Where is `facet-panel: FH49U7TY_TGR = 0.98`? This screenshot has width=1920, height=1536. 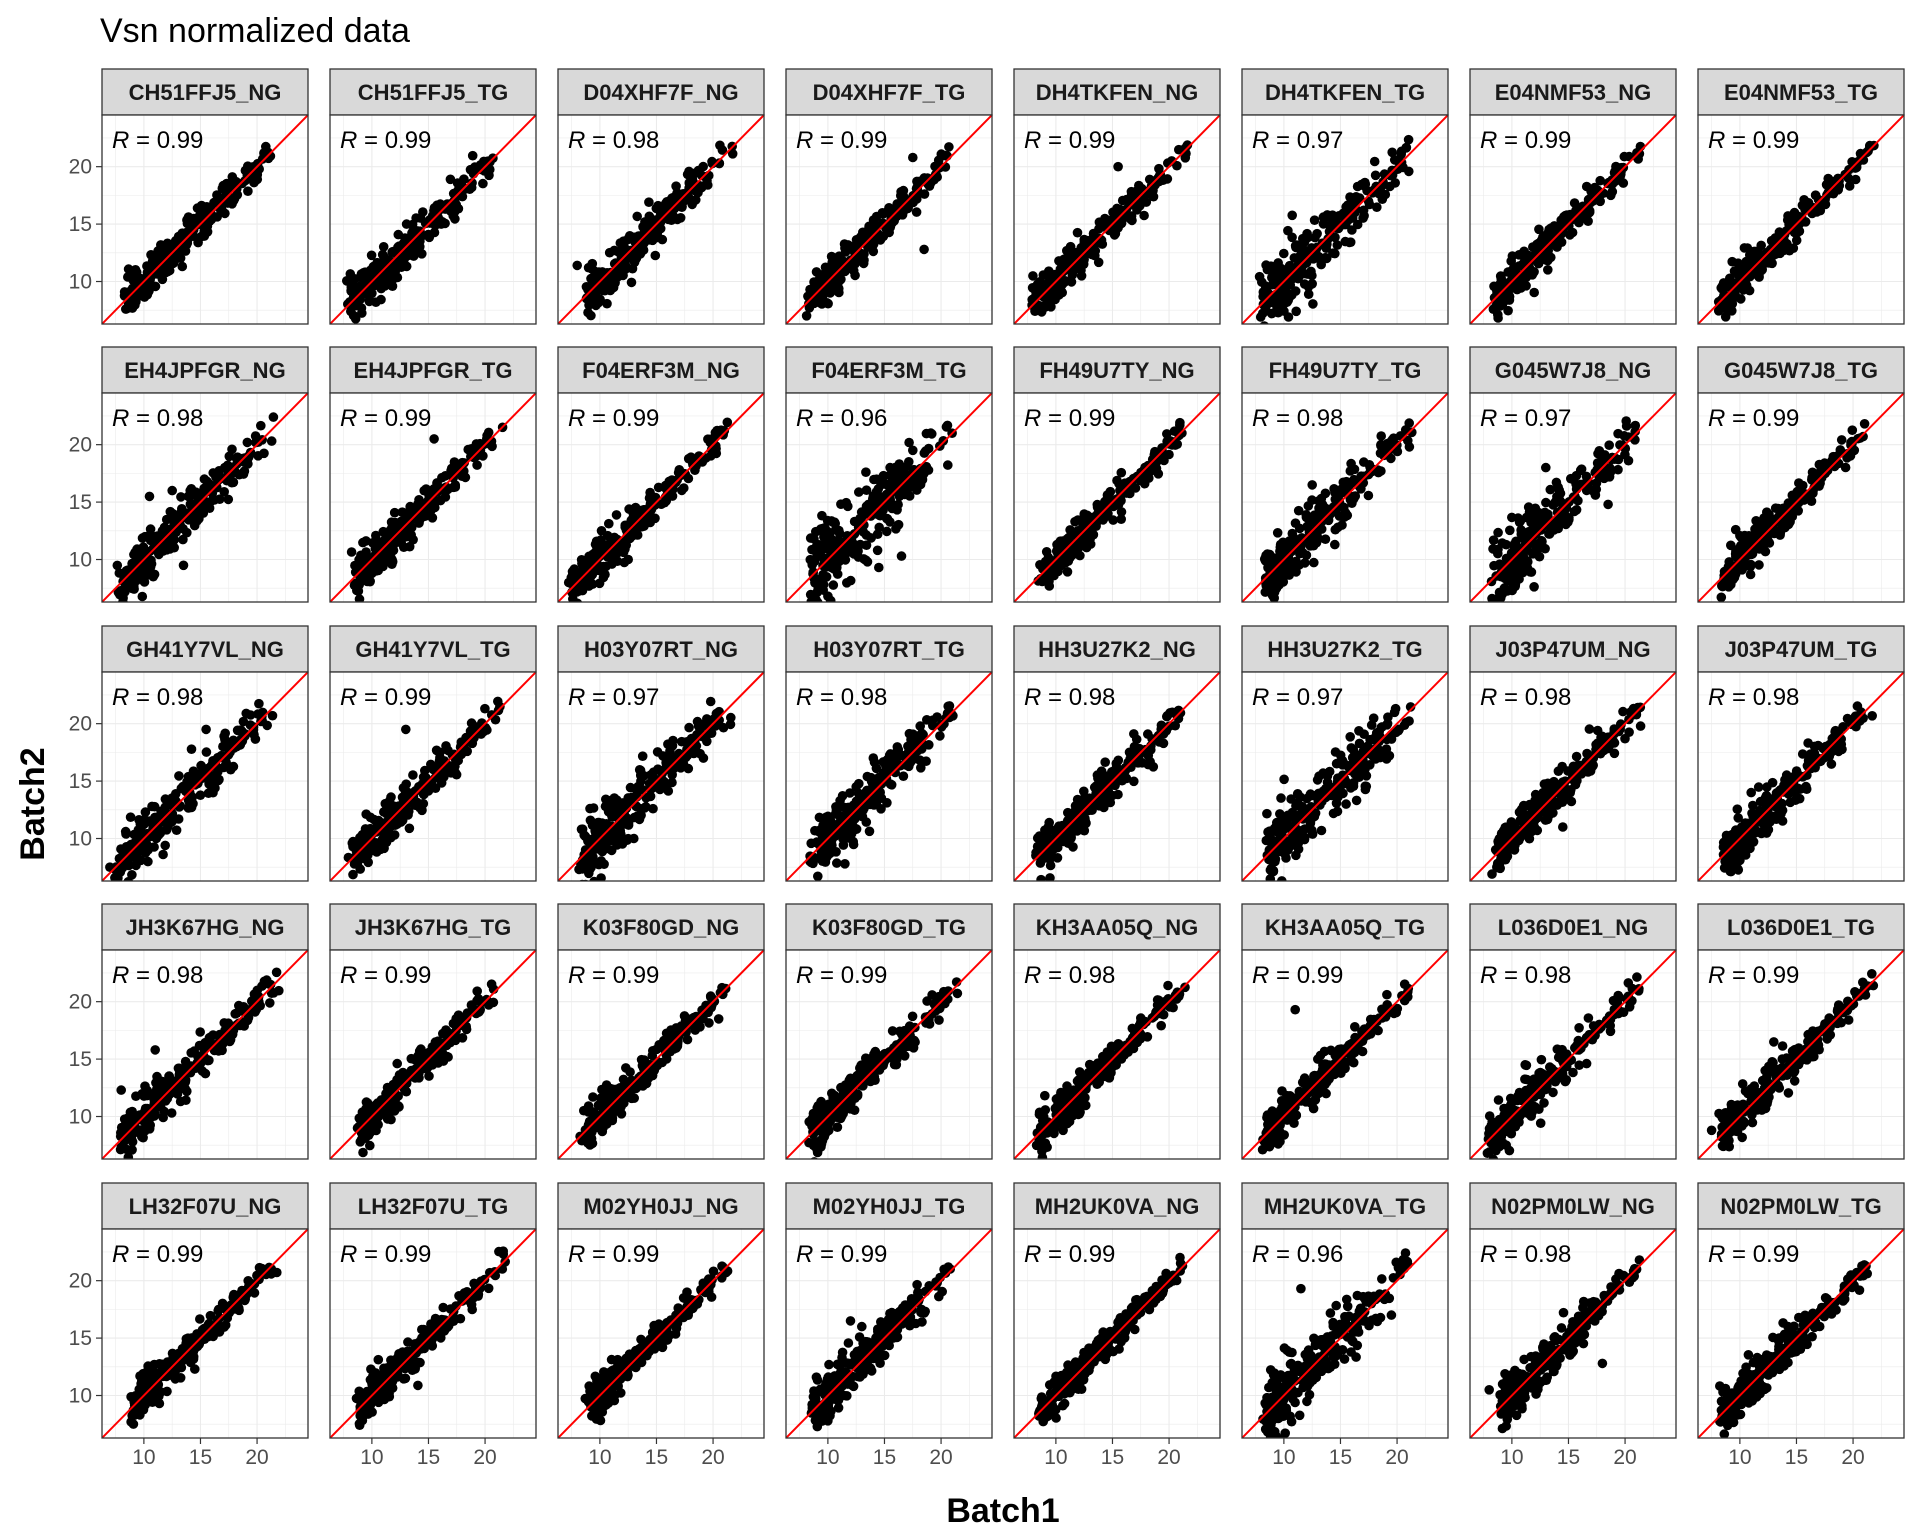
facet-panel: FH49U7TY_TGR = 0.98 is located at coordinates (1345, 474).